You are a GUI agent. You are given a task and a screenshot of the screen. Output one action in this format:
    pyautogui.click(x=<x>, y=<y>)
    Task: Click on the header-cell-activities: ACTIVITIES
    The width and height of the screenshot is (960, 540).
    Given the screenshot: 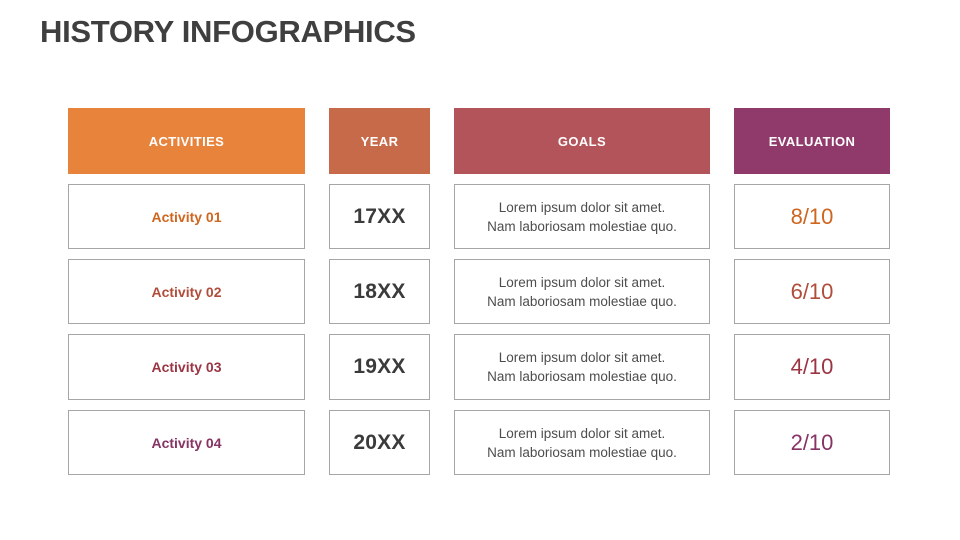 What is the action you would take?
    pyautogui.click(x=186, y=141)
    